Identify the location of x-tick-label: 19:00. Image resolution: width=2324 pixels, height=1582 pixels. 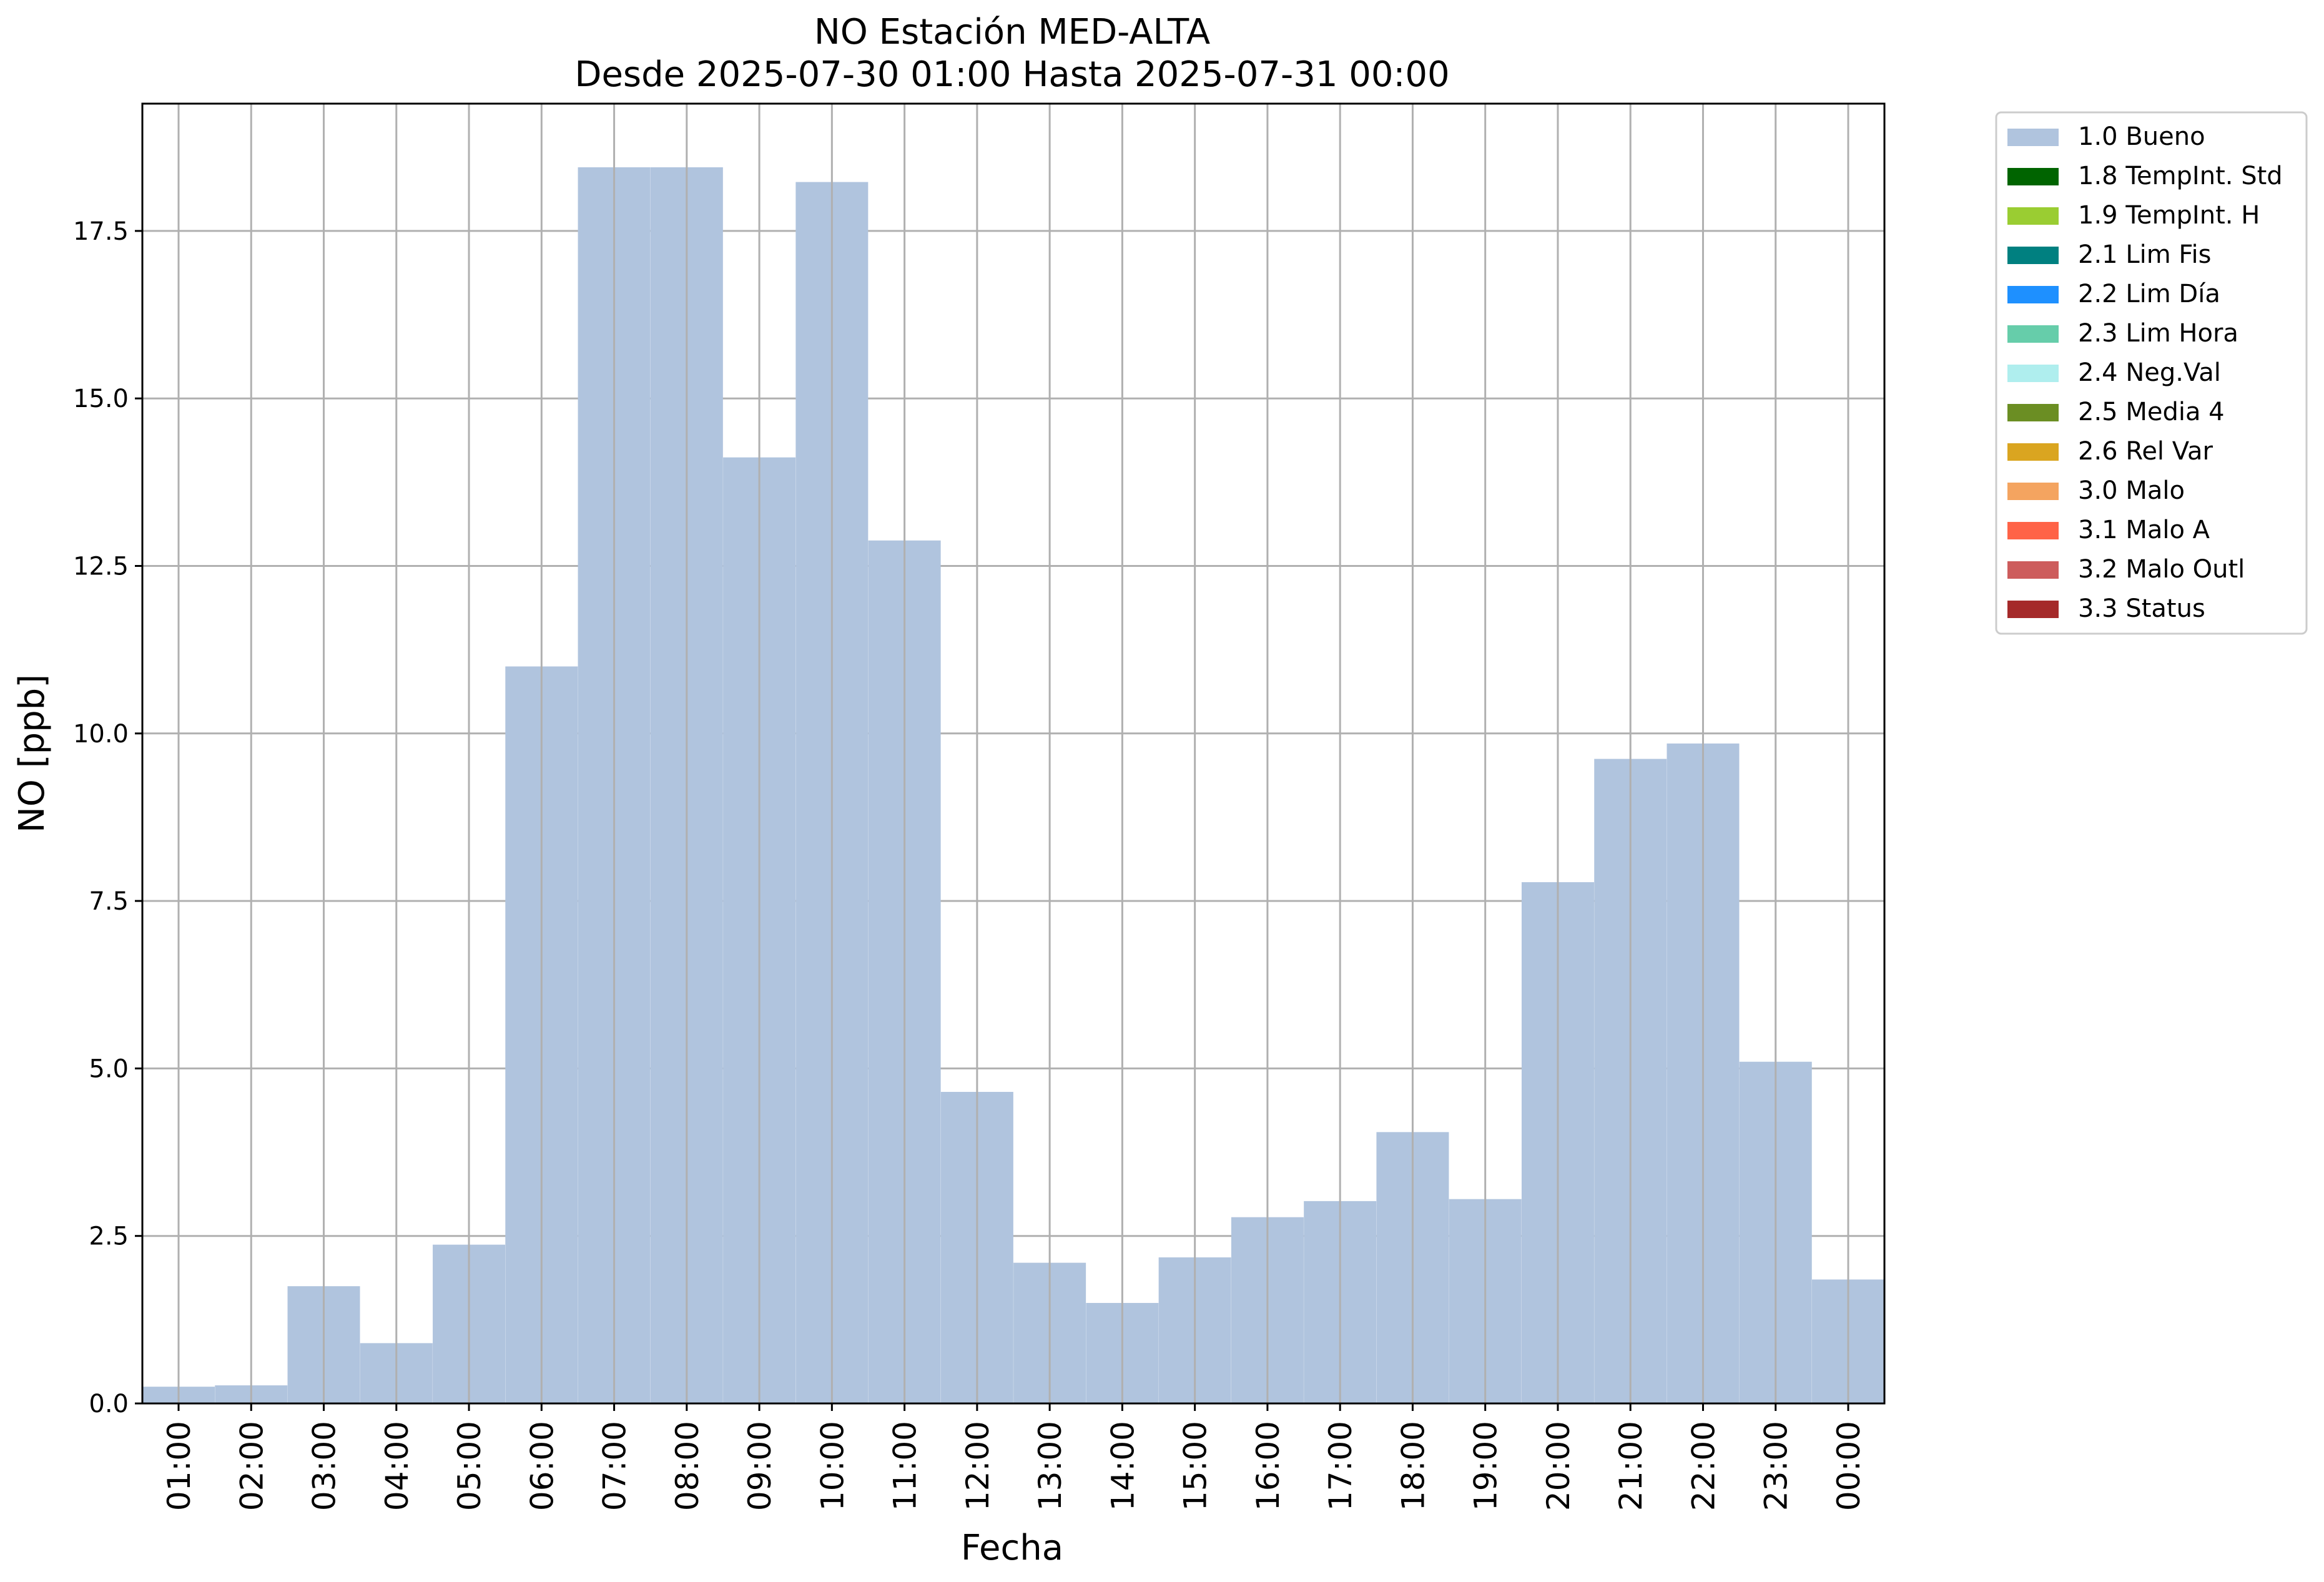
(1486, 1466).